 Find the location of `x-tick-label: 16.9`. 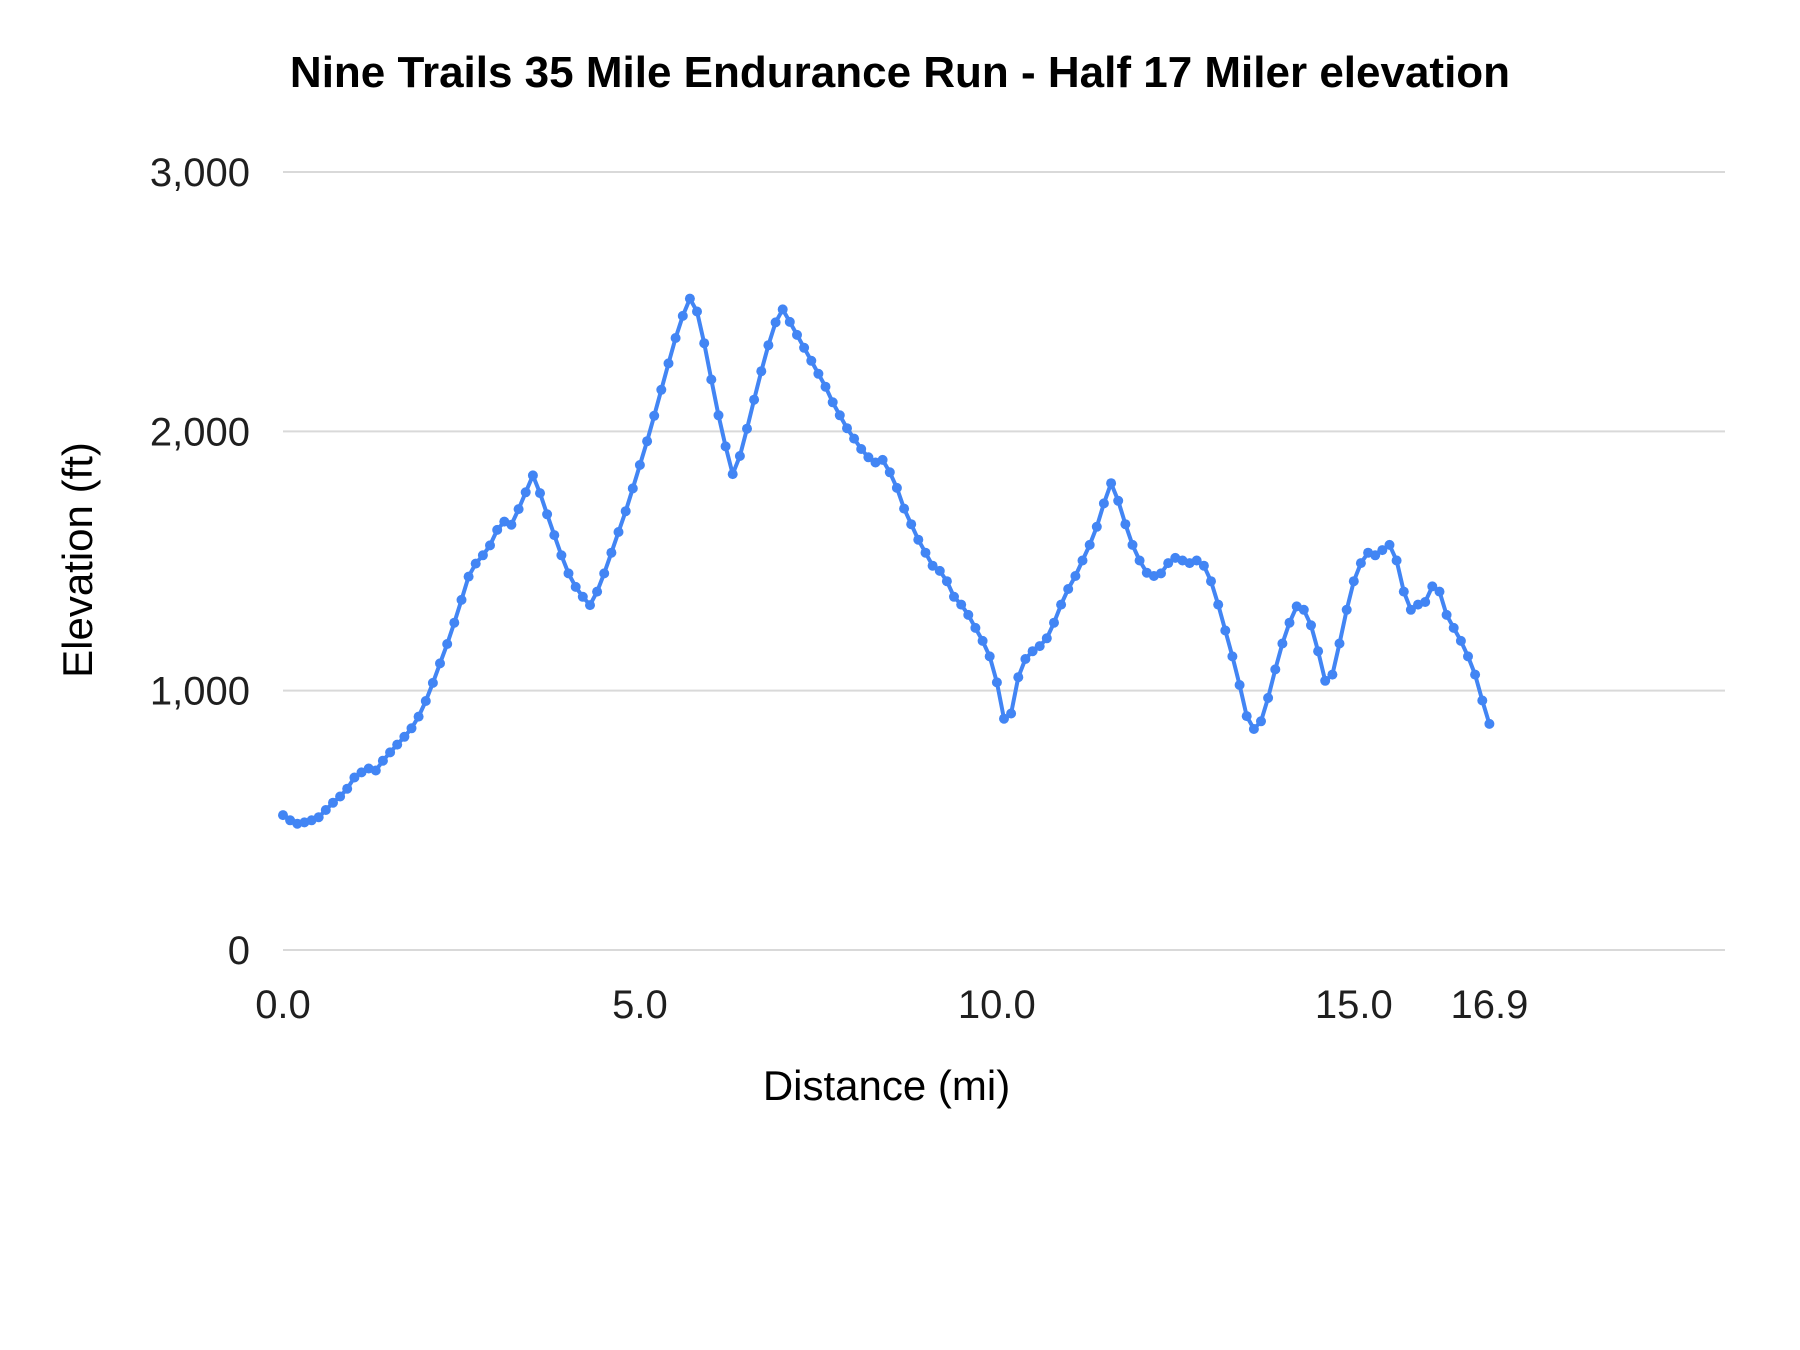

x-tick-label: 16.9 is located at coordinates (1489, 1005).